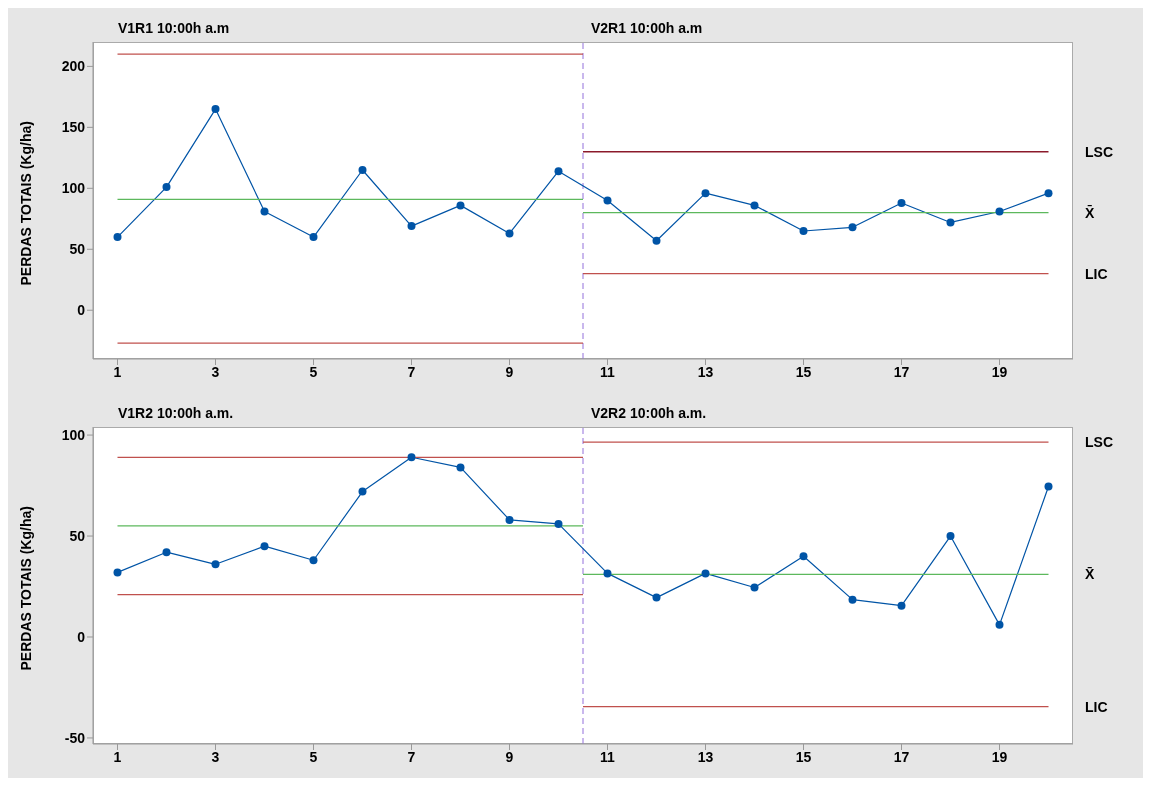 This screenshot has width=1151, height=789. Describe the element at coordinates (174, 28) in the screenshot. I see `text: V1R1 10:00h a.m` at that location.